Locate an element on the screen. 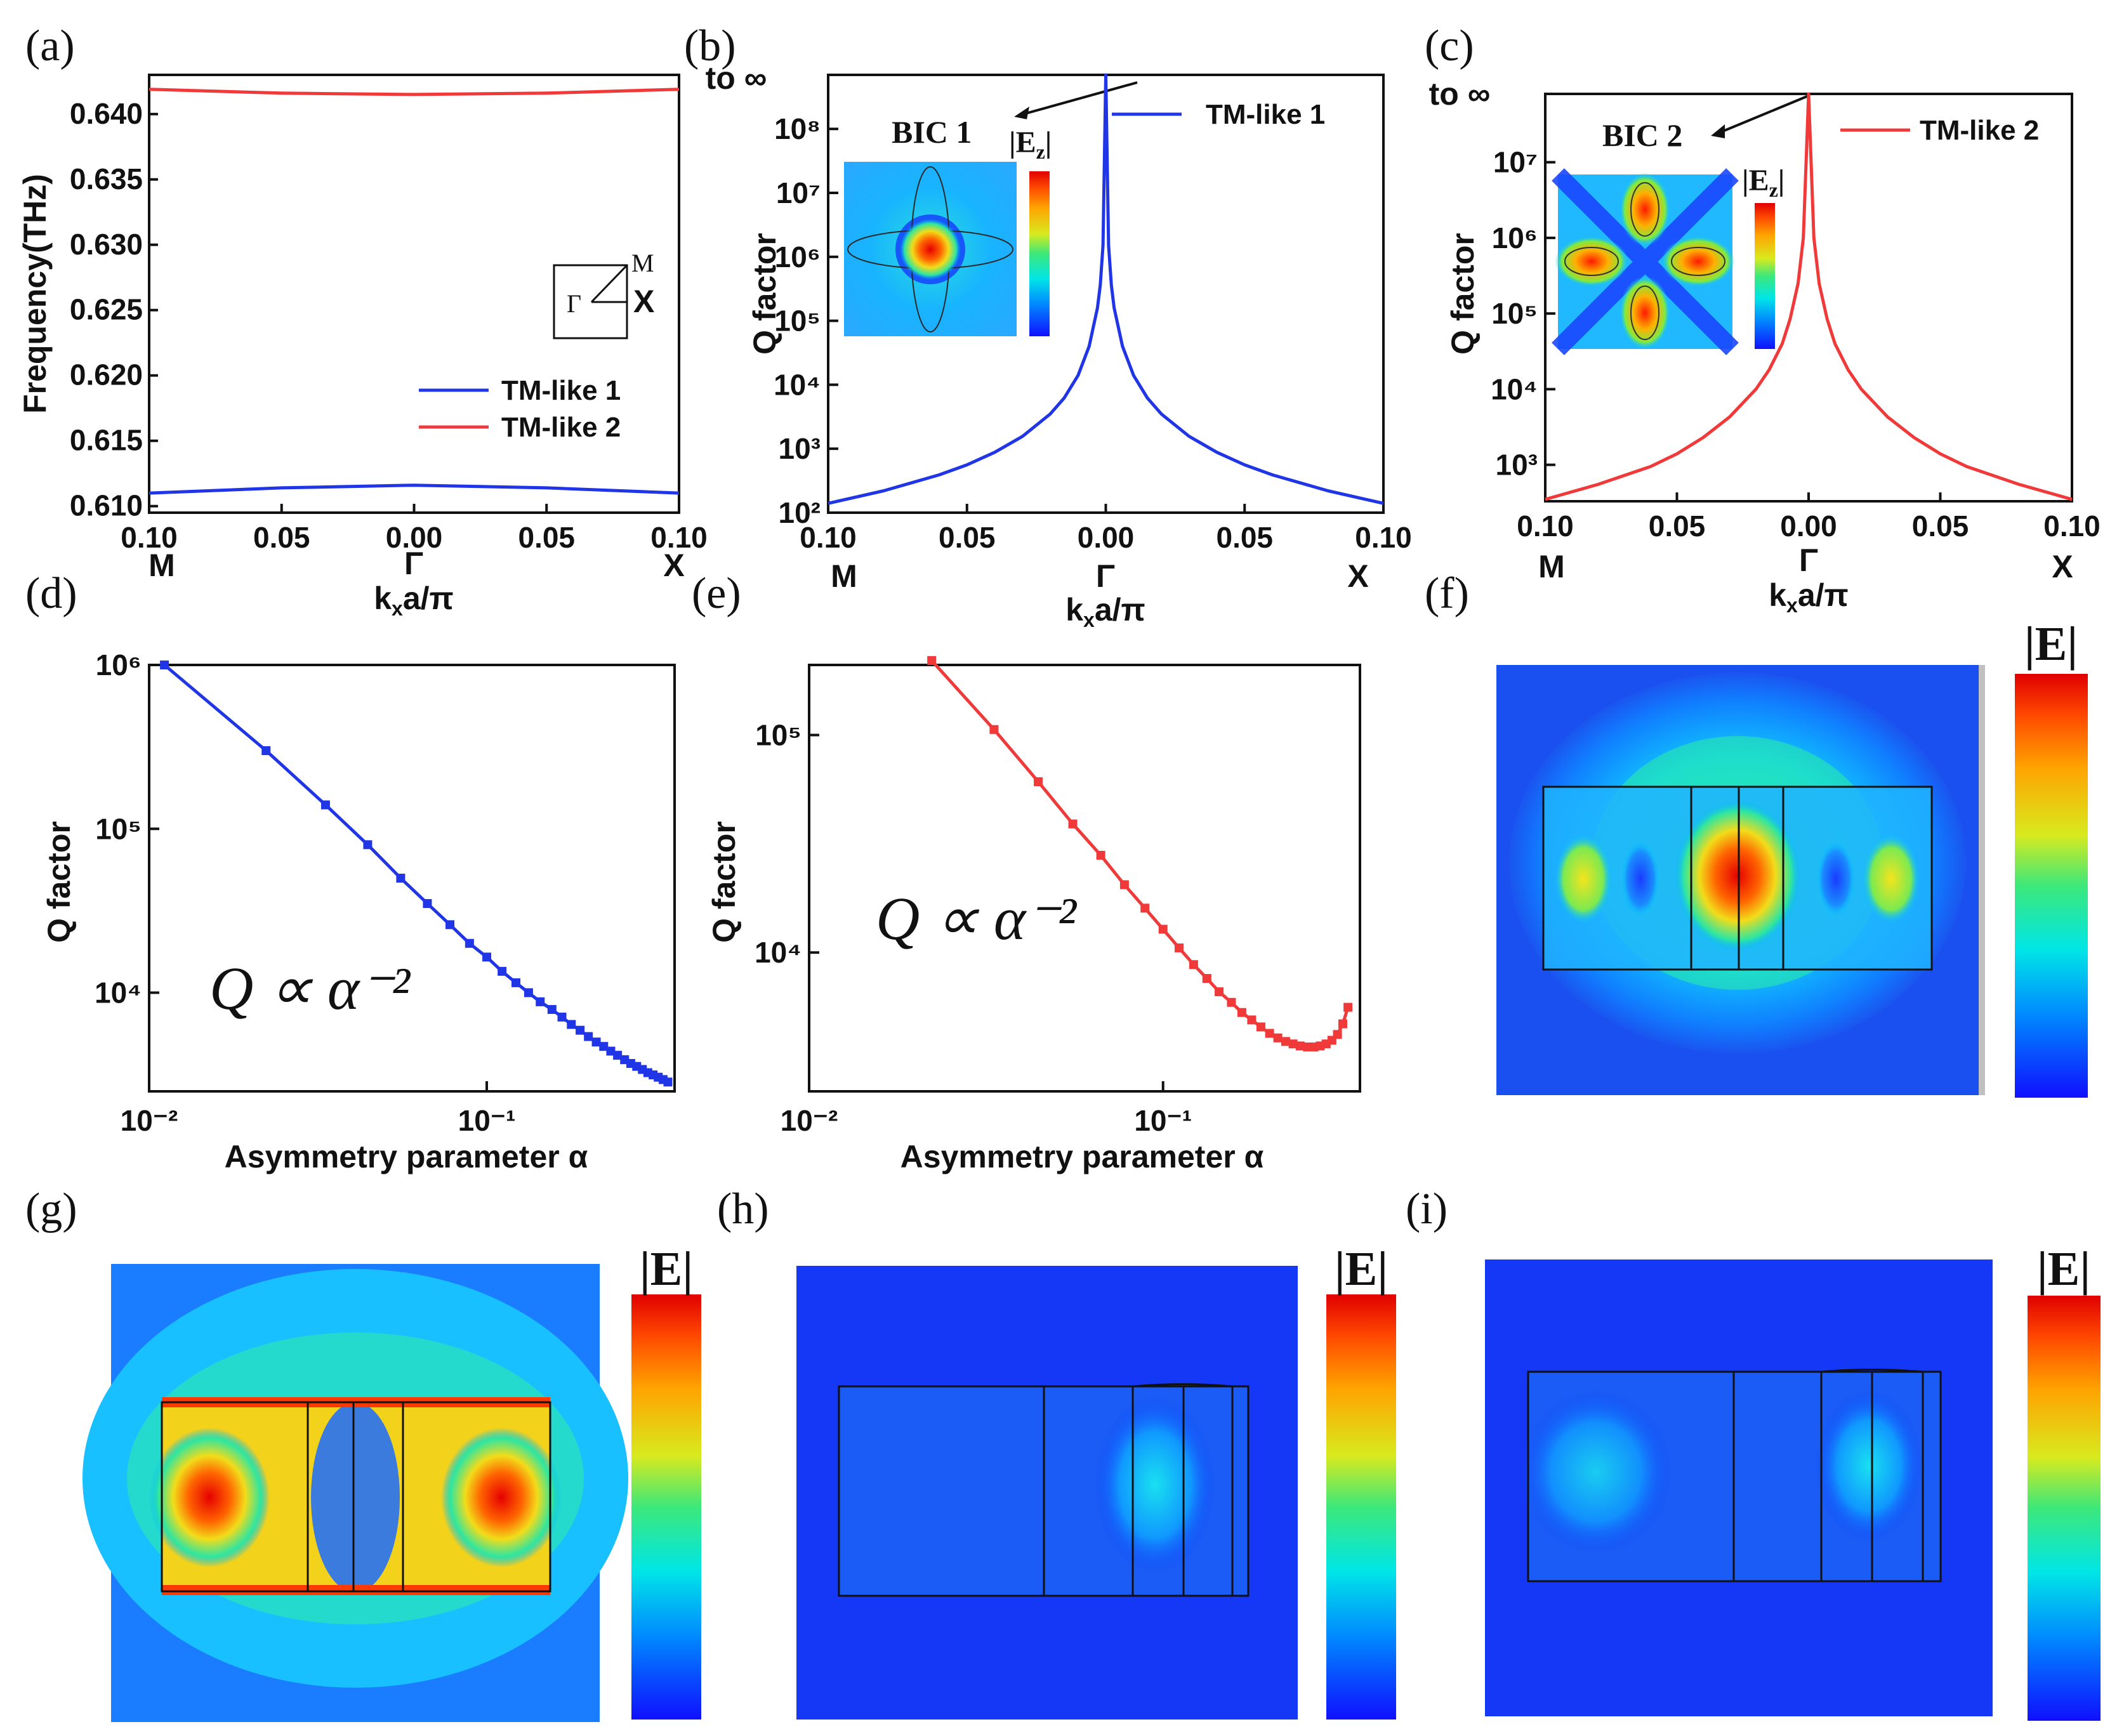 The width and height of the screenshot is (2124, 1736). field-map-g: |E| is located at coordinates (392, 1482).